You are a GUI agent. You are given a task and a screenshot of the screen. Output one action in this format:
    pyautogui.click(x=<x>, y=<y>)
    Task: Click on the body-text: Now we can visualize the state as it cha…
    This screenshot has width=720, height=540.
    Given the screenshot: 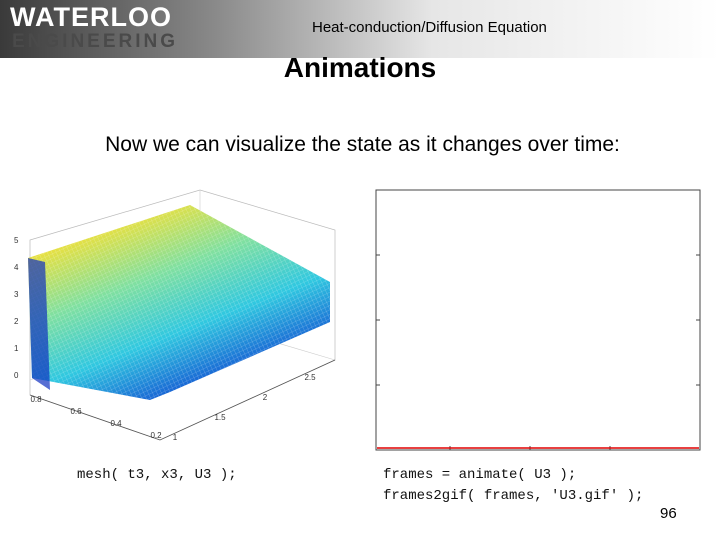 What is the action you would take?
    pyautogui.click(x=362, y=144)
    